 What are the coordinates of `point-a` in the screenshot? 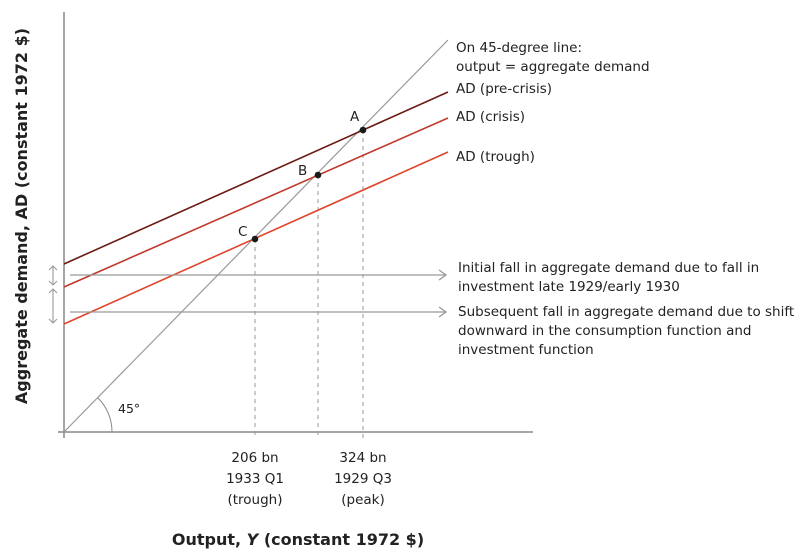 It's located at (363, 130).